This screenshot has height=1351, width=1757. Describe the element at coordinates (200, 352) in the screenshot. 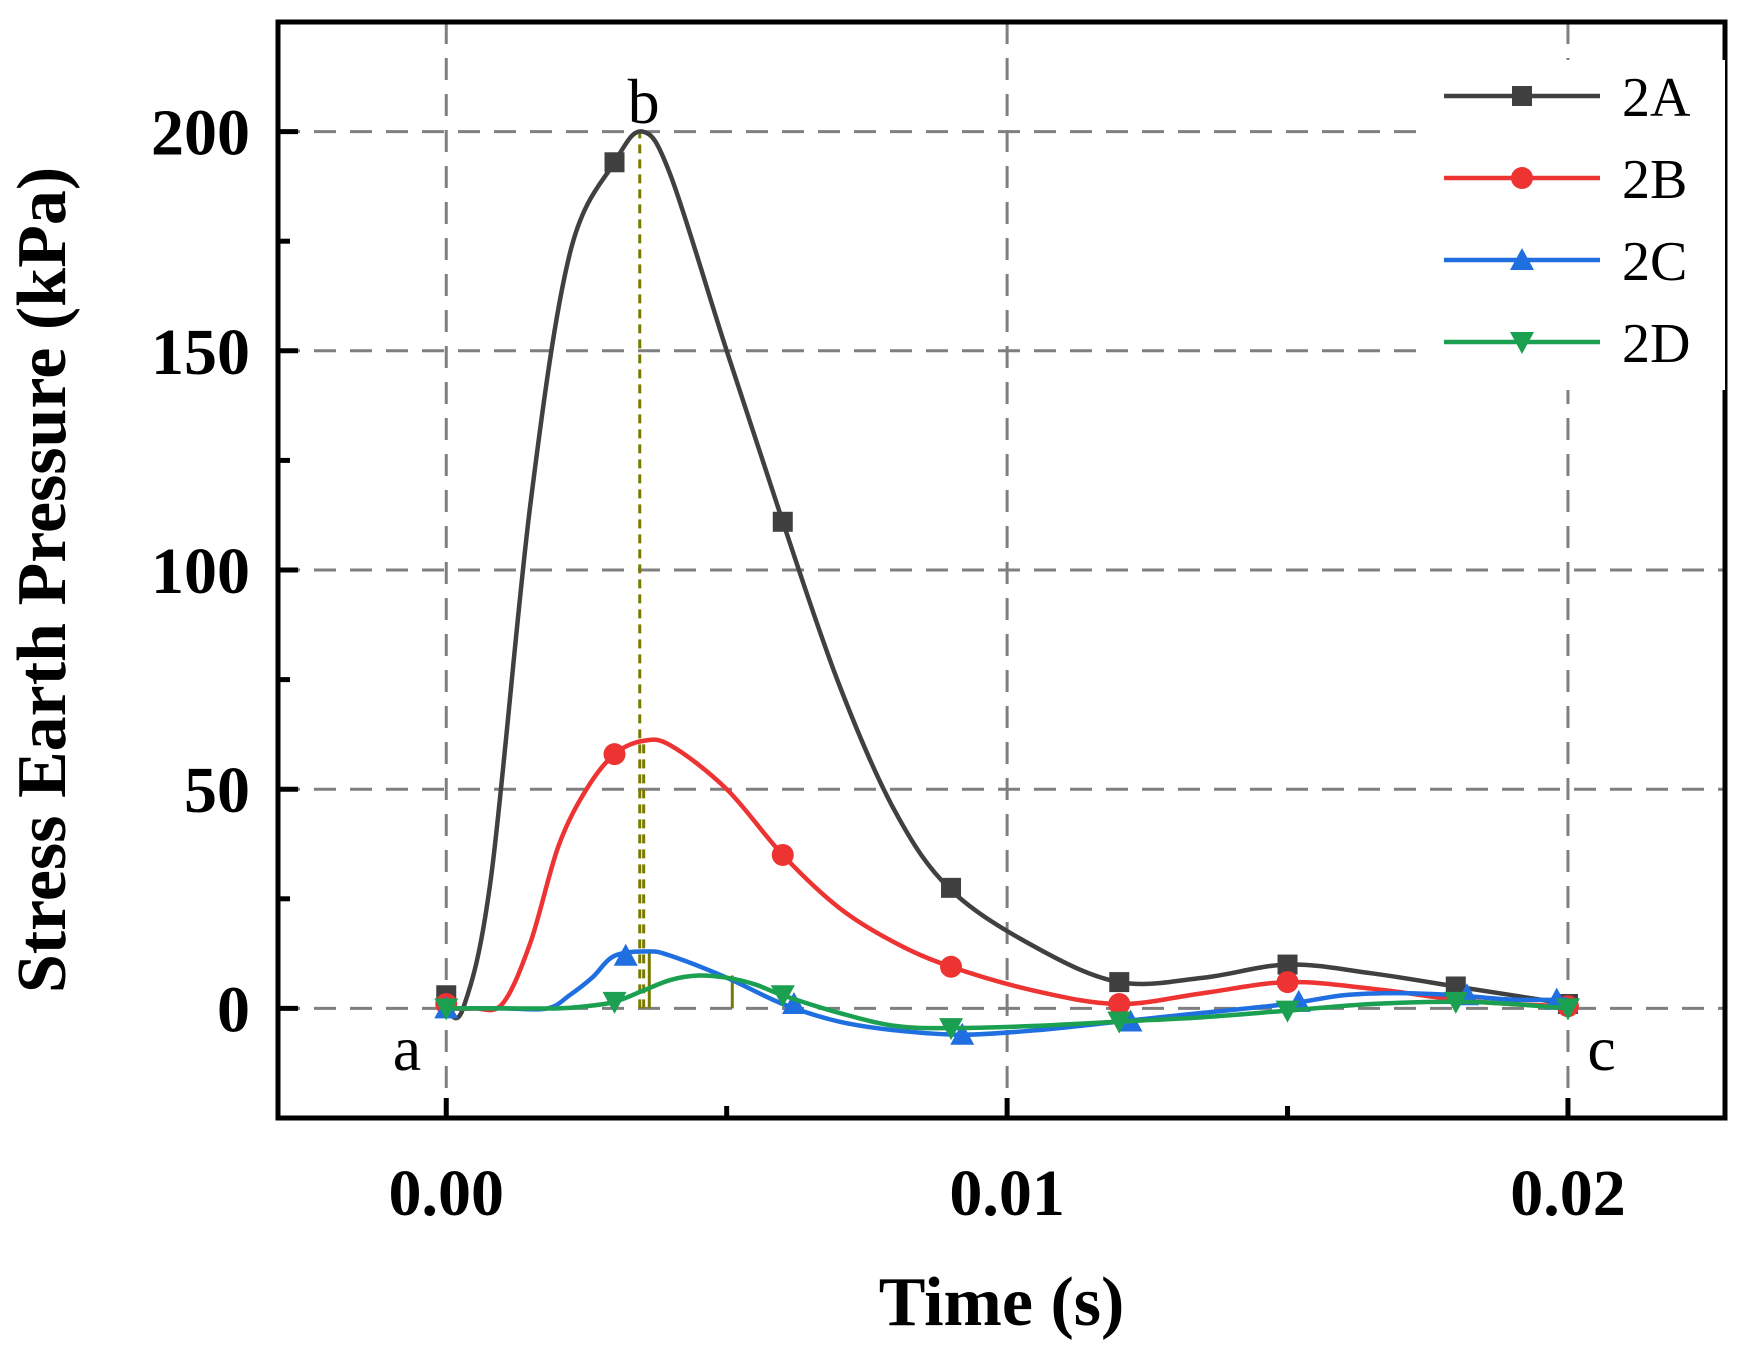

I see `y-tick-label: 150` at that location.